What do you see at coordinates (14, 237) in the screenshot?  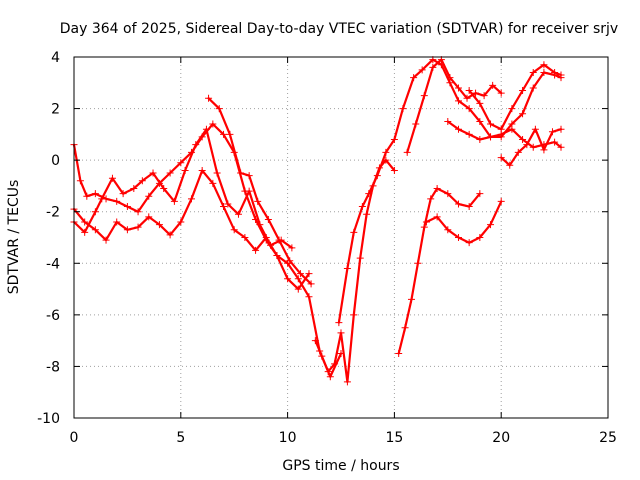 I see `y-axis-label: SDTVAR / TECUs` at bounding box center [14, 237].